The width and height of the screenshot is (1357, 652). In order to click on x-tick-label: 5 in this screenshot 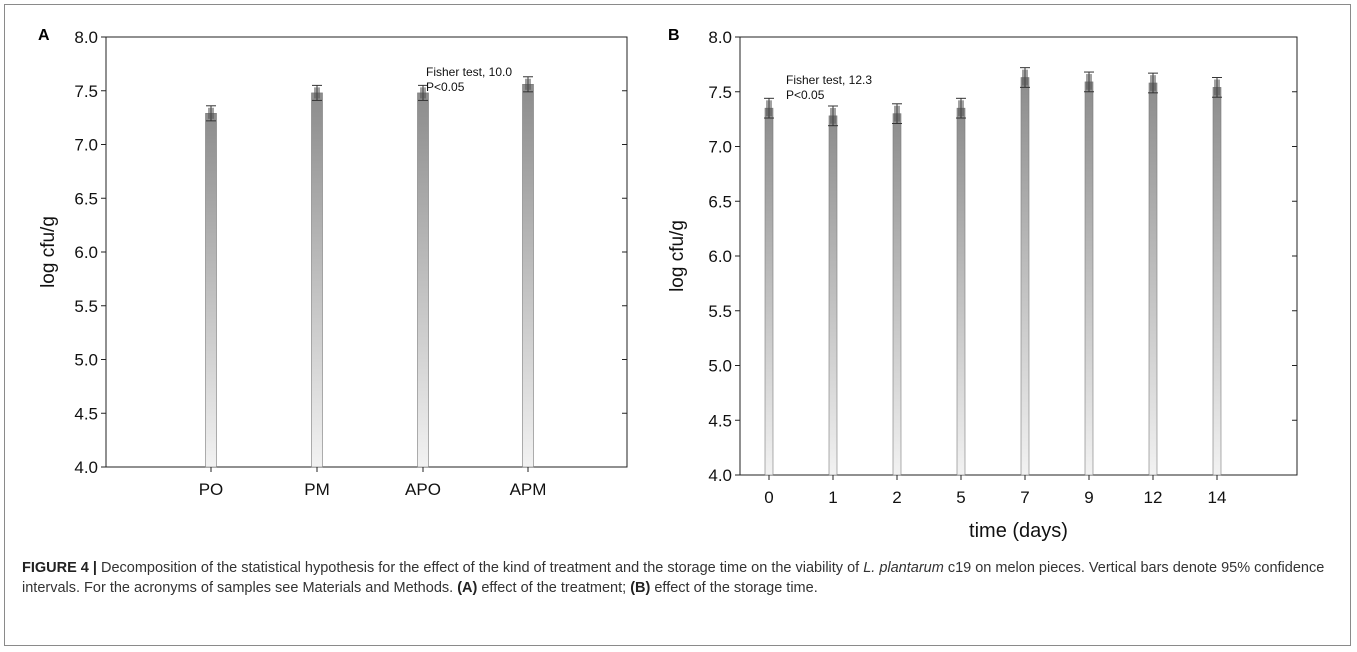, I will do `click(960, 497)`.